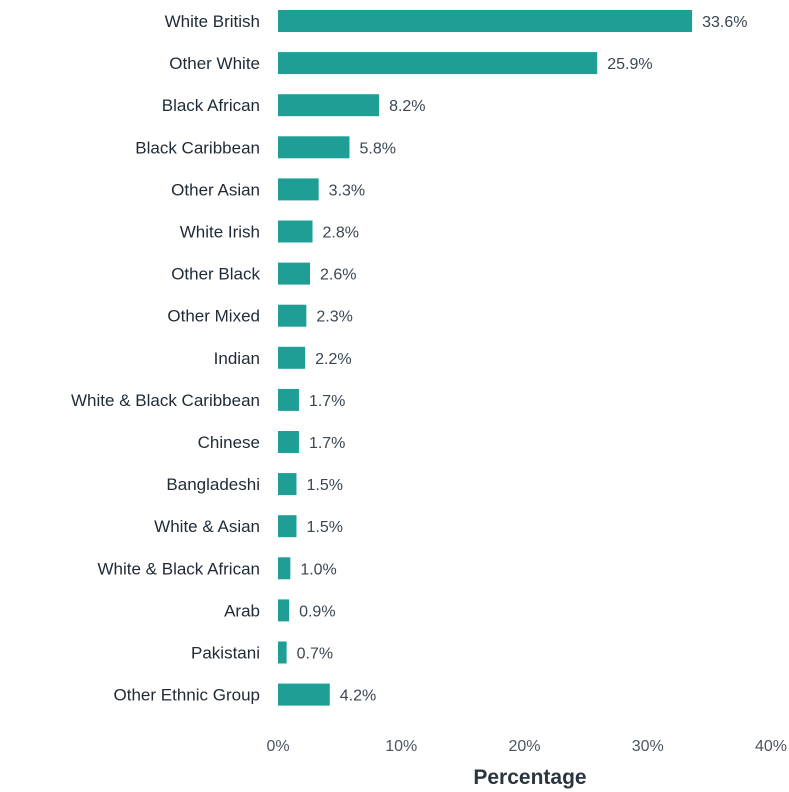 The width and height of the screenshot is (789, 792). Describe the element at coordinates (318, 569) in the screenshot. I see `value-label: 1.0%` at that location.